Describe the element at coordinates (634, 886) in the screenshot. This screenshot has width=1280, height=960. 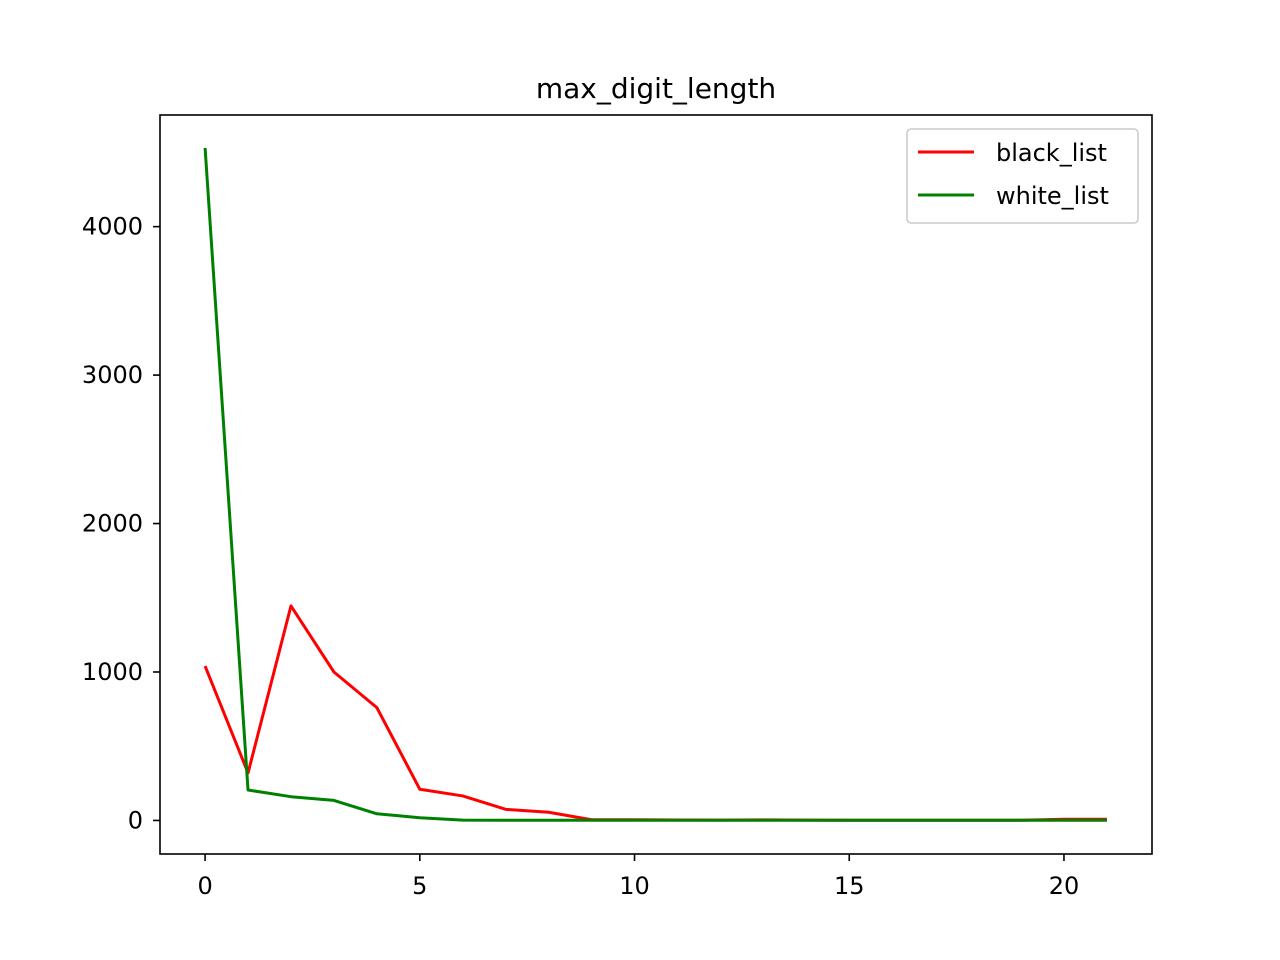
I see `x-tick-label: 10` at that location.